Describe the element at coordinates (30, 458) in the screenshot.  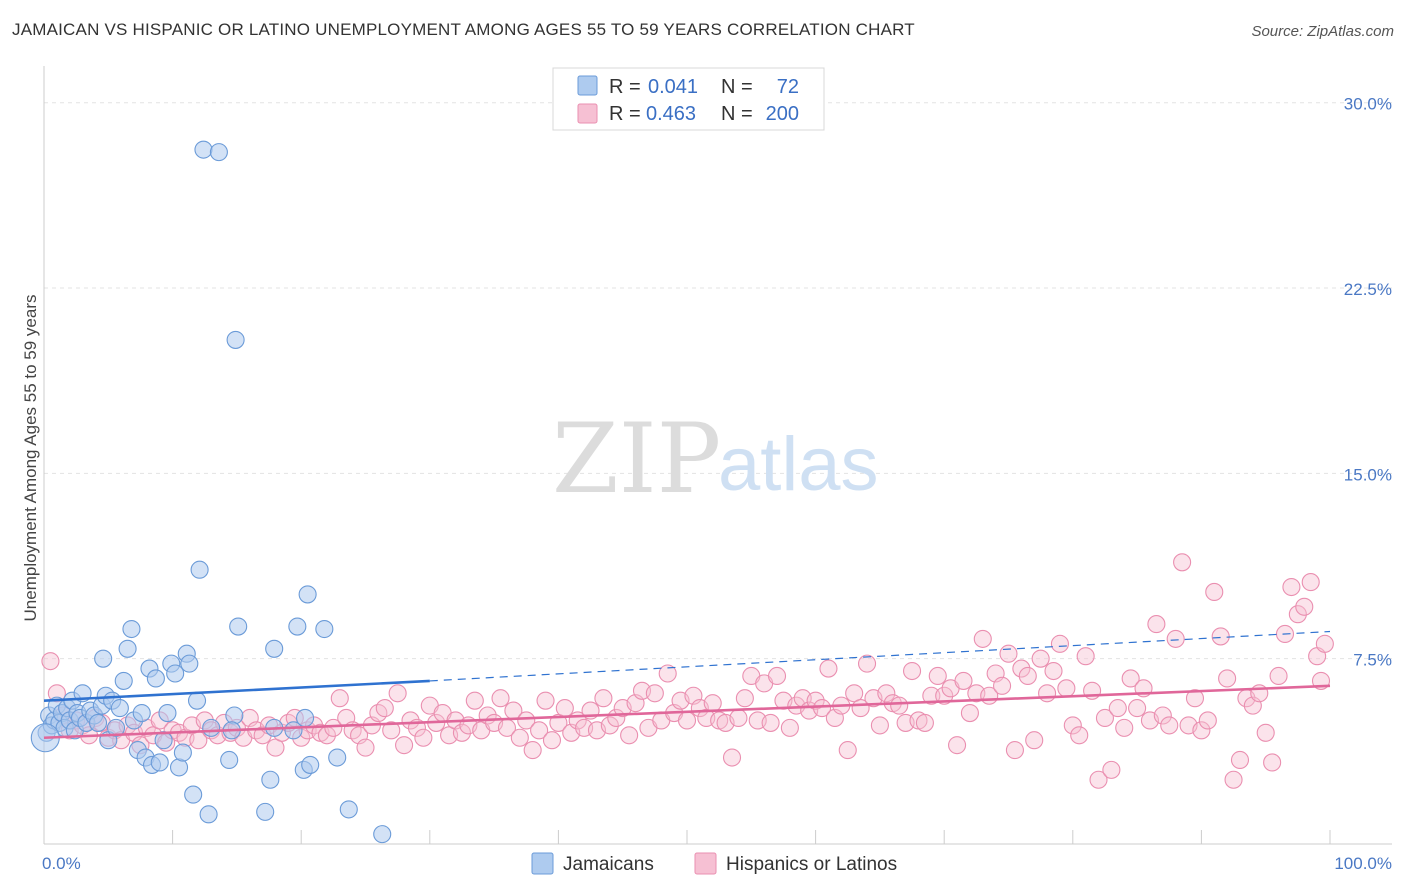
I see `y-axis-label: Unemployment Among Ages 55 to 59 years` at that location.